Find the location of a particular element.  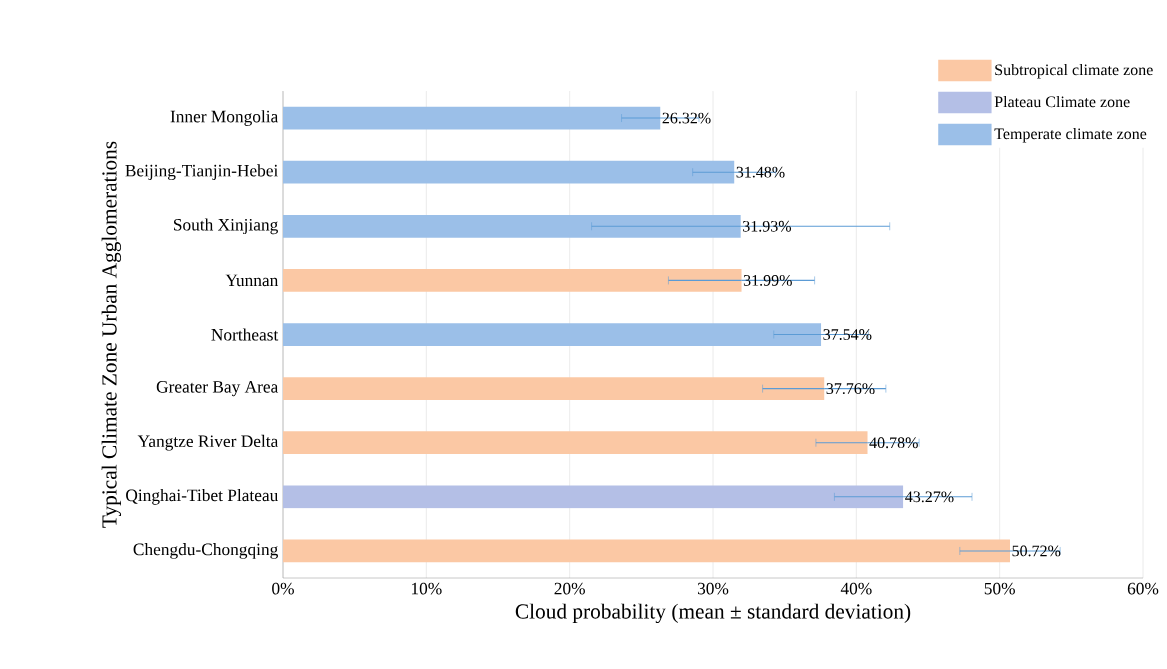

y-tick-label: Beijing-Tianjin-Hebei is located at coordinates (201, 172).